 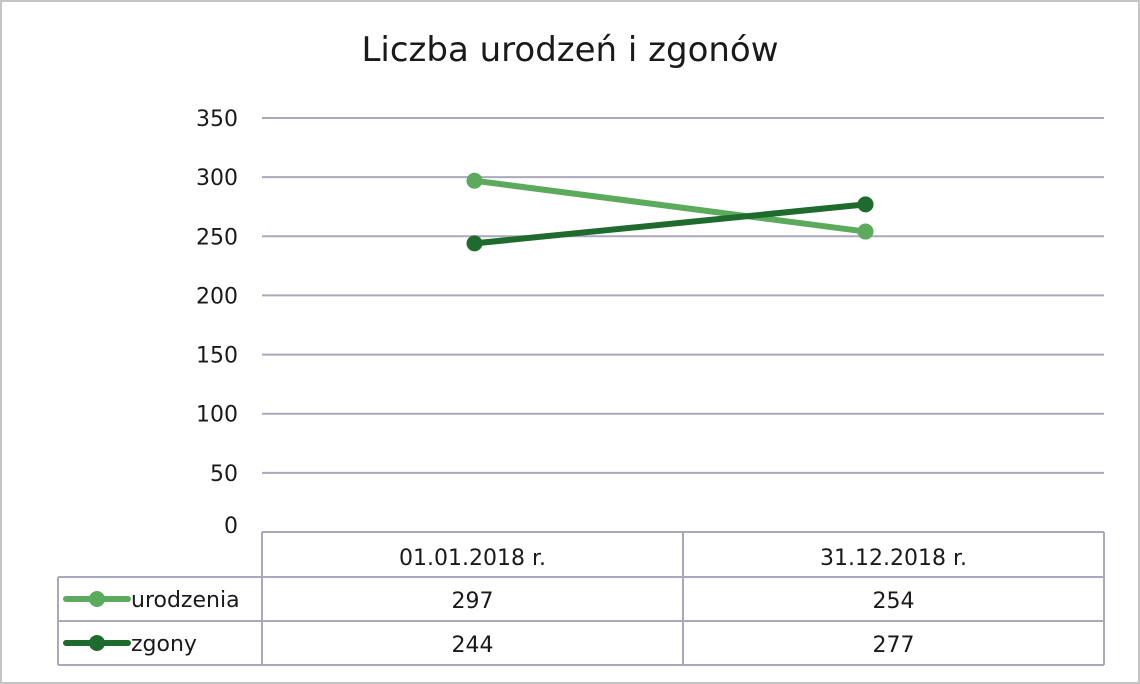 I want to click on y-tick-label: 200, so click(x=217, y=296).